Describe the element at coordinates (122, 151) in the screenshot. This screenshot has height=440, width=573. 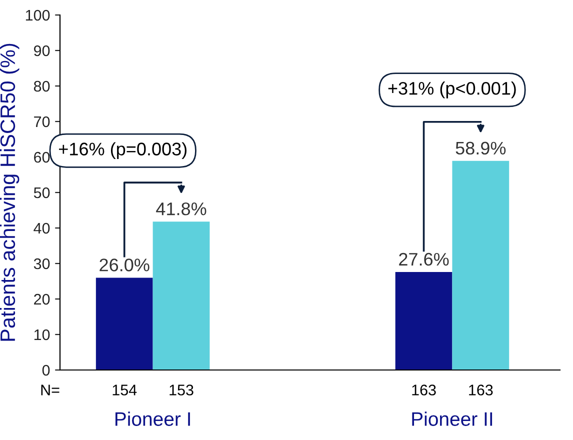
I see `annotation: +16% (p=0.003)` at that location.